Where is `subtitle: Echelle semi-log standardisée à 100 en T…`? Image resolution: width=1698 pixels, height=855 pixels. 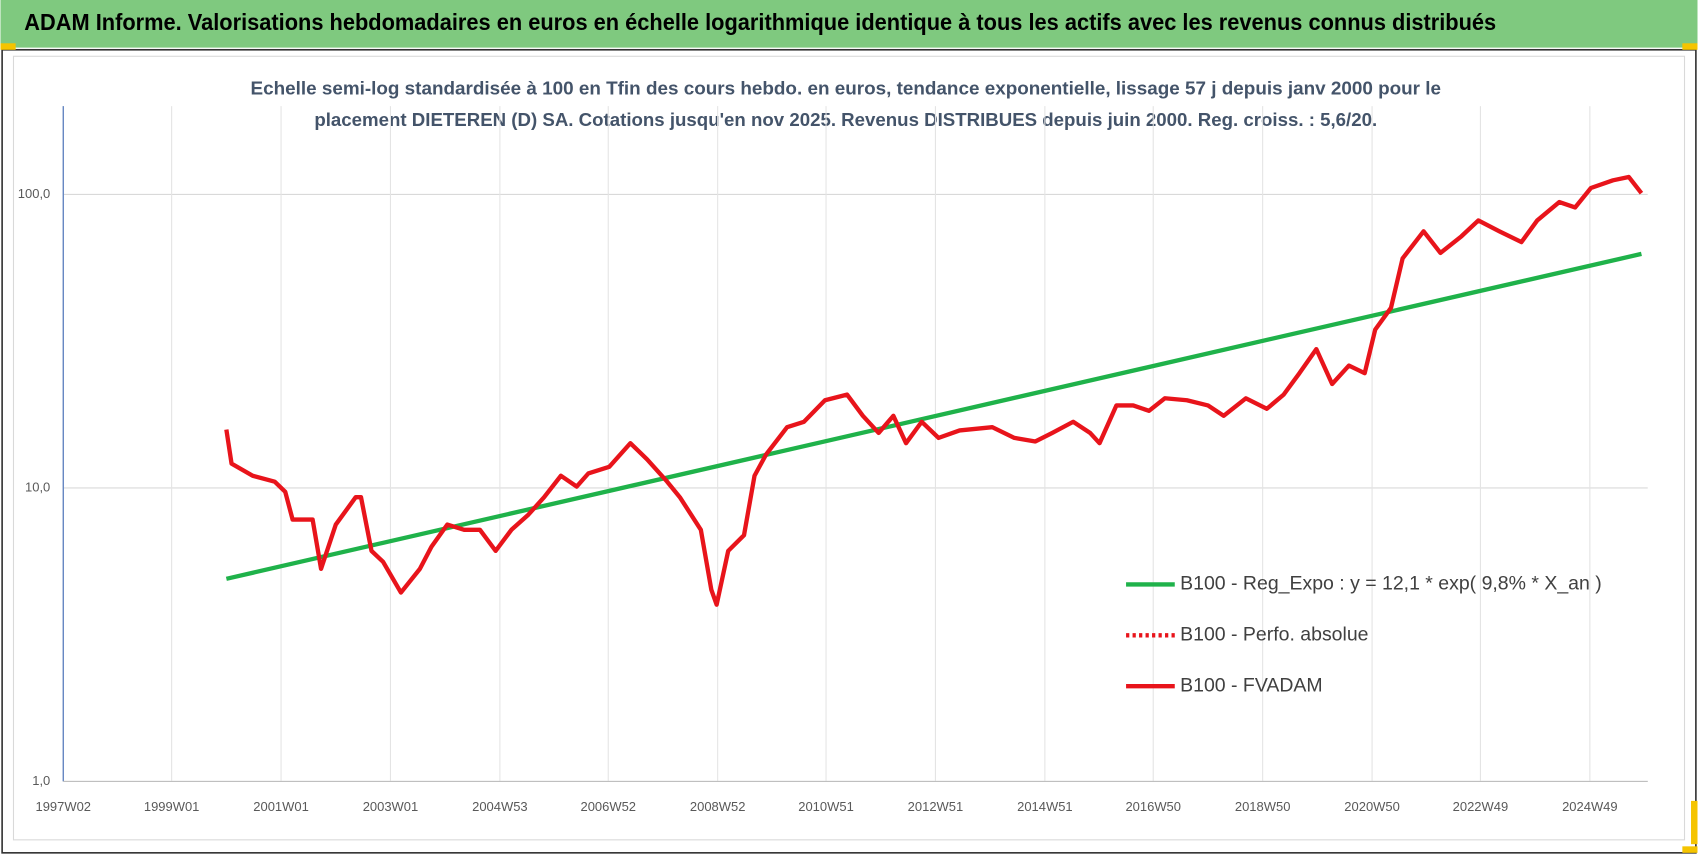
subtitle: Echelle semi-log standardisée à 100 en T… is located at coordinates (846, 88).